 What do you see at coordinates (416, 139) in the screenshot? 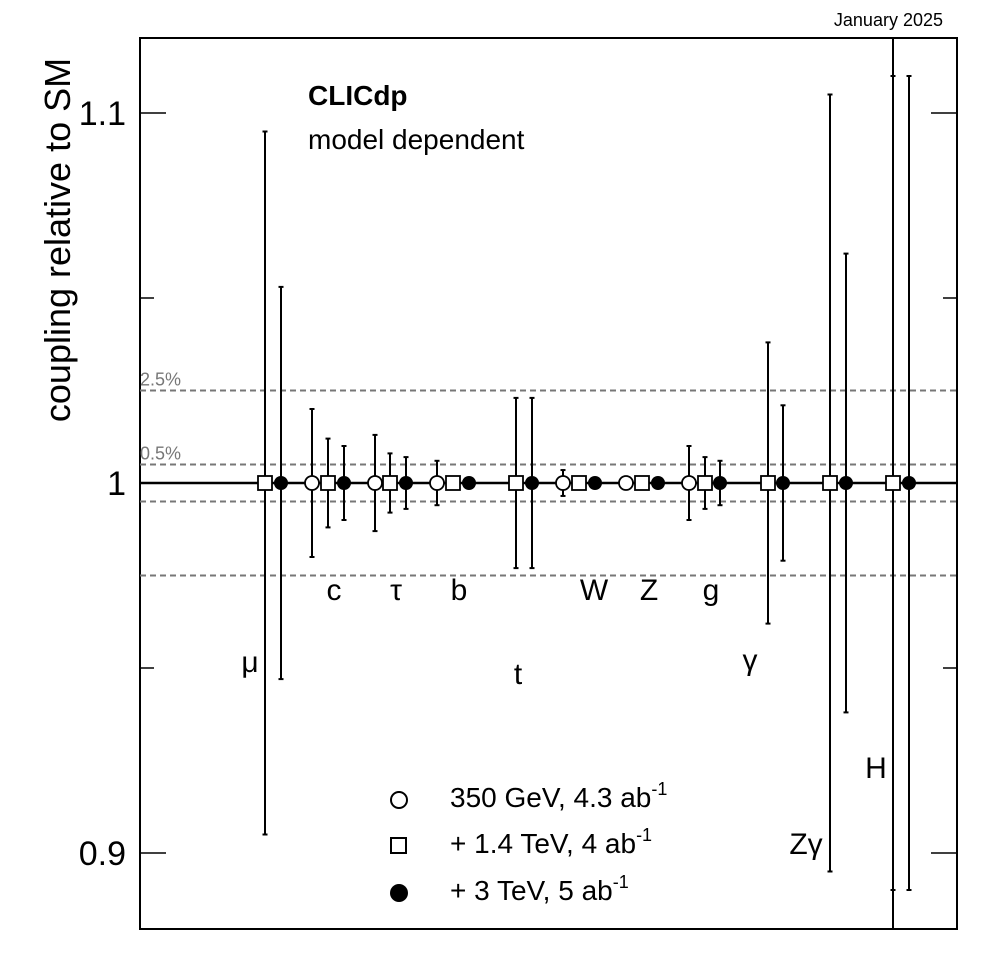
I see `subtitle-label: model dependent` at bounding box center [416, 139].